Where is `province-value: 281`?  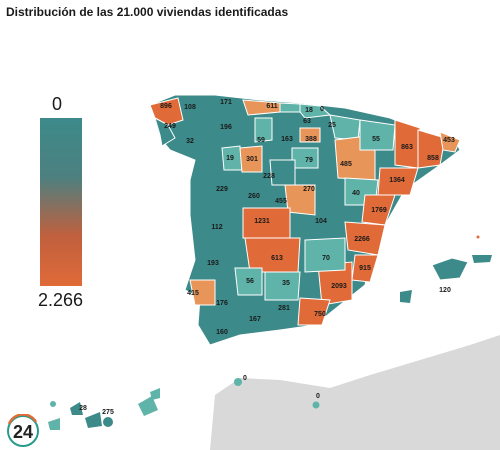
province-value: 281 is located at coordinates (284, 308).